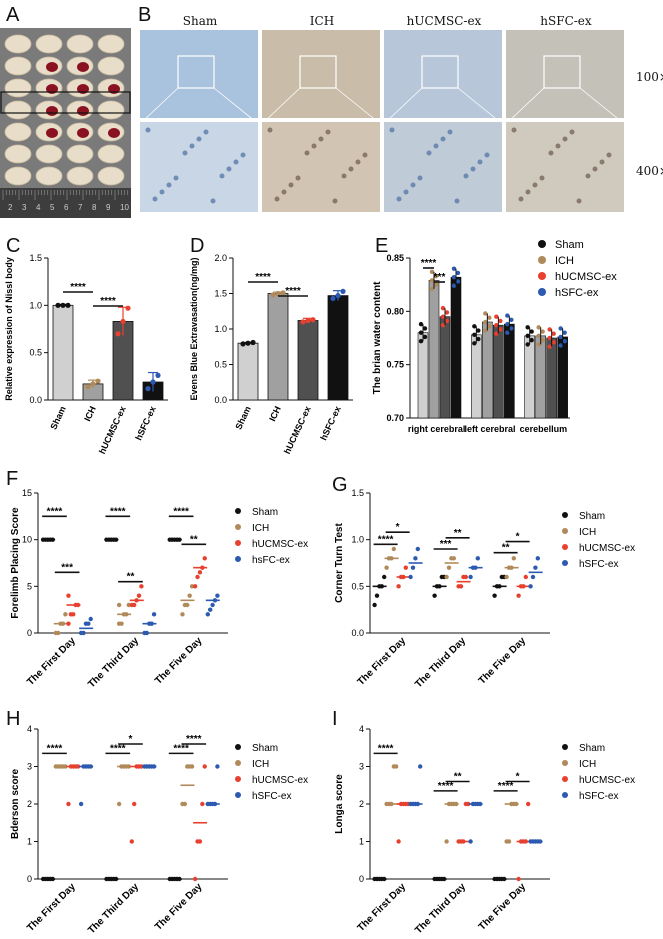 The image size is (663, 939). What do you see at coordinates (275, 414) in the screenshot?
I see `x-tick-label: ICH` at bounding box center [275, 414].